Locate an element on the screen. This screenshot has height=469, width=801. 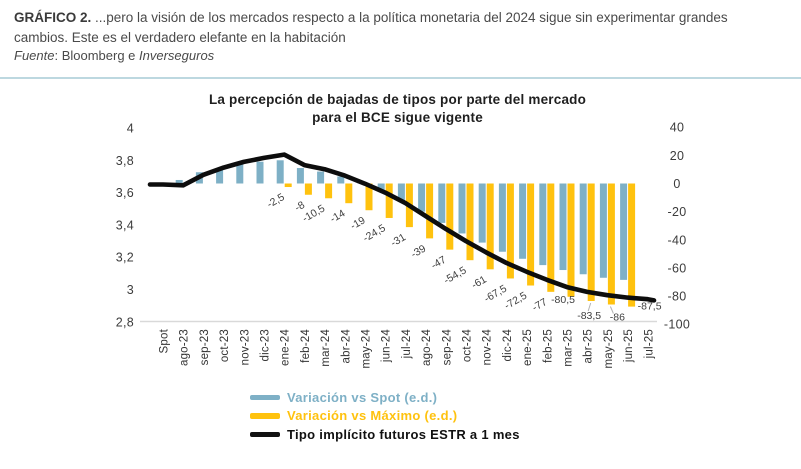
legend-label-vs-maximo: Variación vs Máximo (e.d.) is located at coordinates (372, 416).